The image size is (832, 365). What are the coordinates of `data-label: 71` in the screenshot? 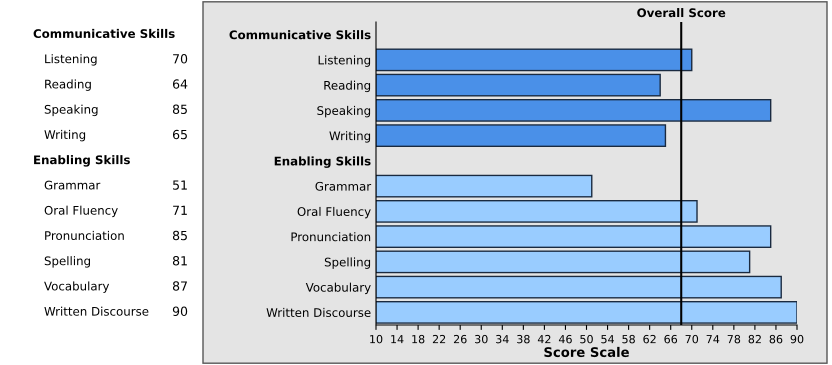 It's located at (180, 210).